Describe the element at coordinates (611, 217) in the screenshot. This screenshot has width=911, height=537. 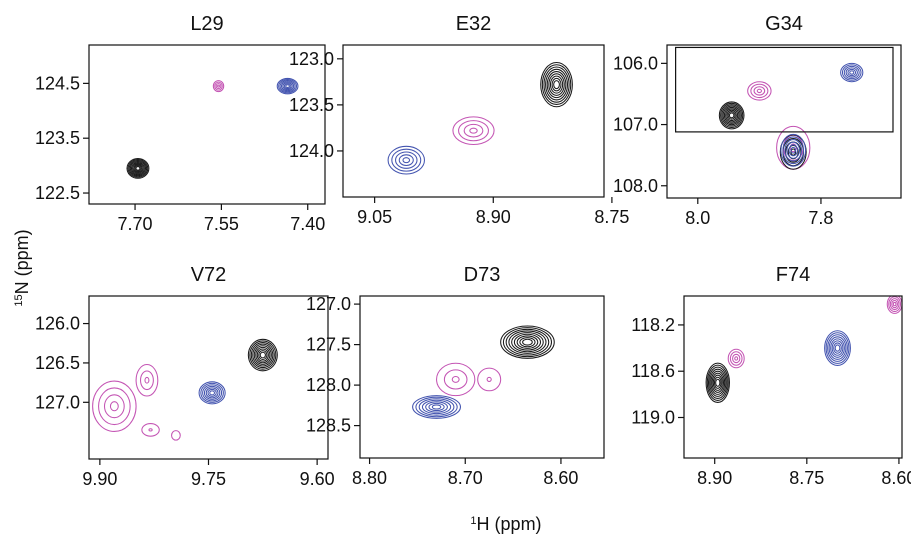
I see `x-tick-label: 8.75` at that location.